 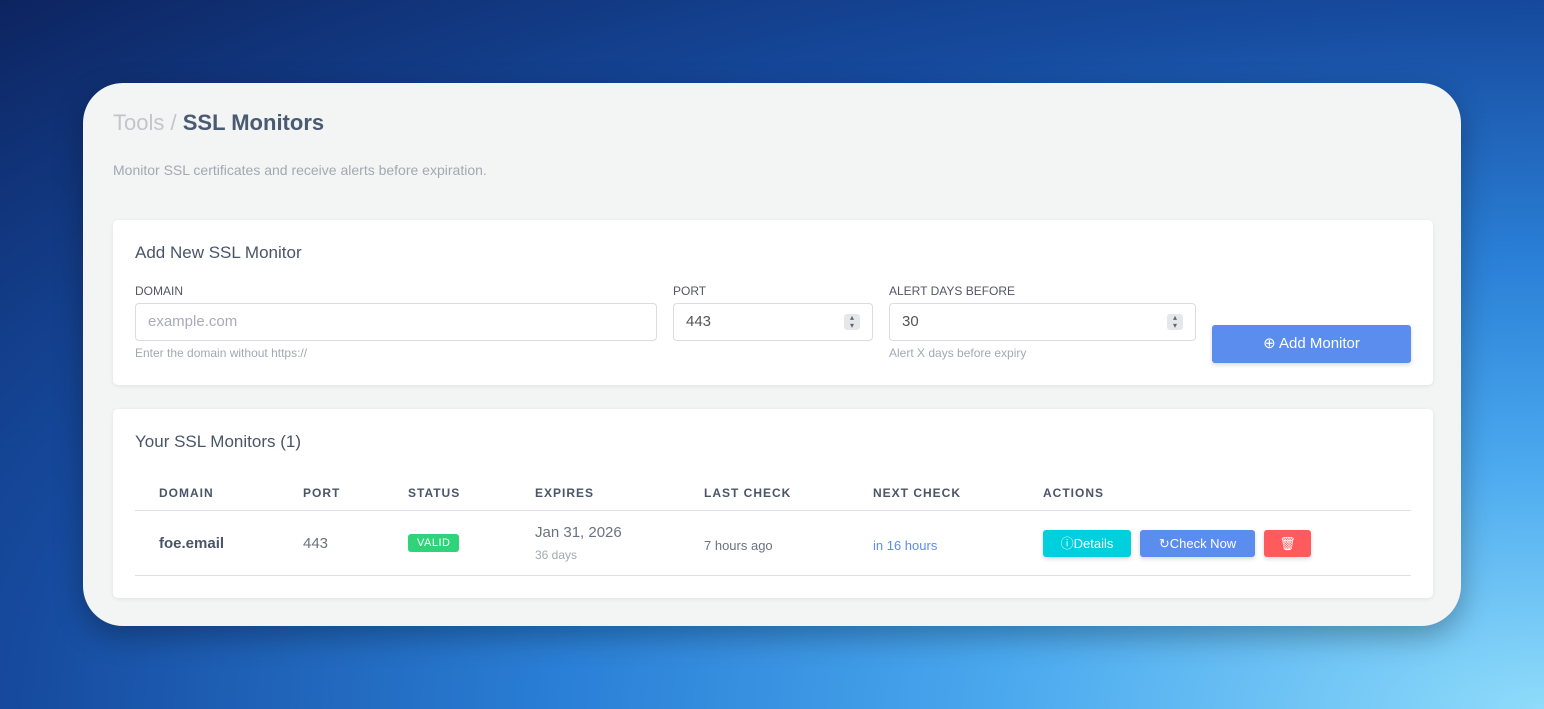 What do you see at coordinates (917, 493) in the screenshot?
I see `column-header: NEXT CHECK` at bounding box center [917, 493].